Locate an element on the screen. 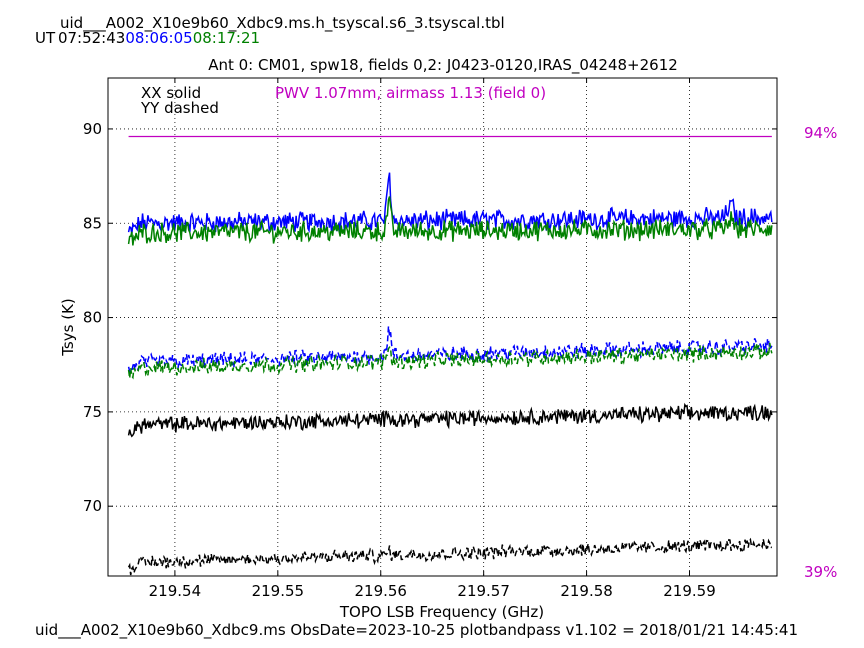 This screenshot has height=648, width=864. time-header: UT 07:52:4308:06:0508:17:21 is located at coordinates (147, 38).